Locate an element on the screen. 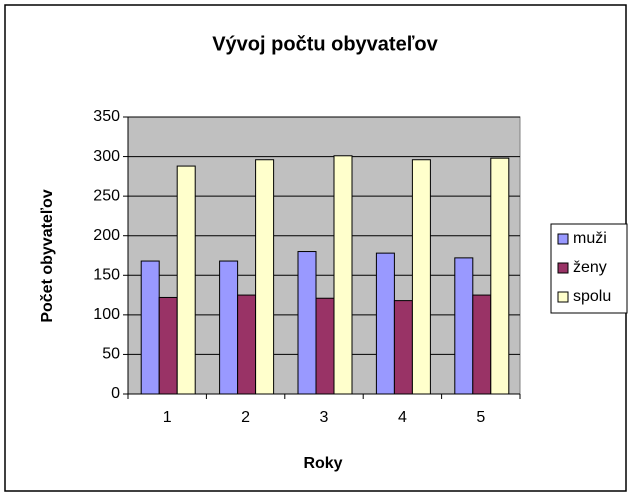 The width and height of the screenshot is (632, 497). legend-label: spolu is located at coordinates (592, 296).